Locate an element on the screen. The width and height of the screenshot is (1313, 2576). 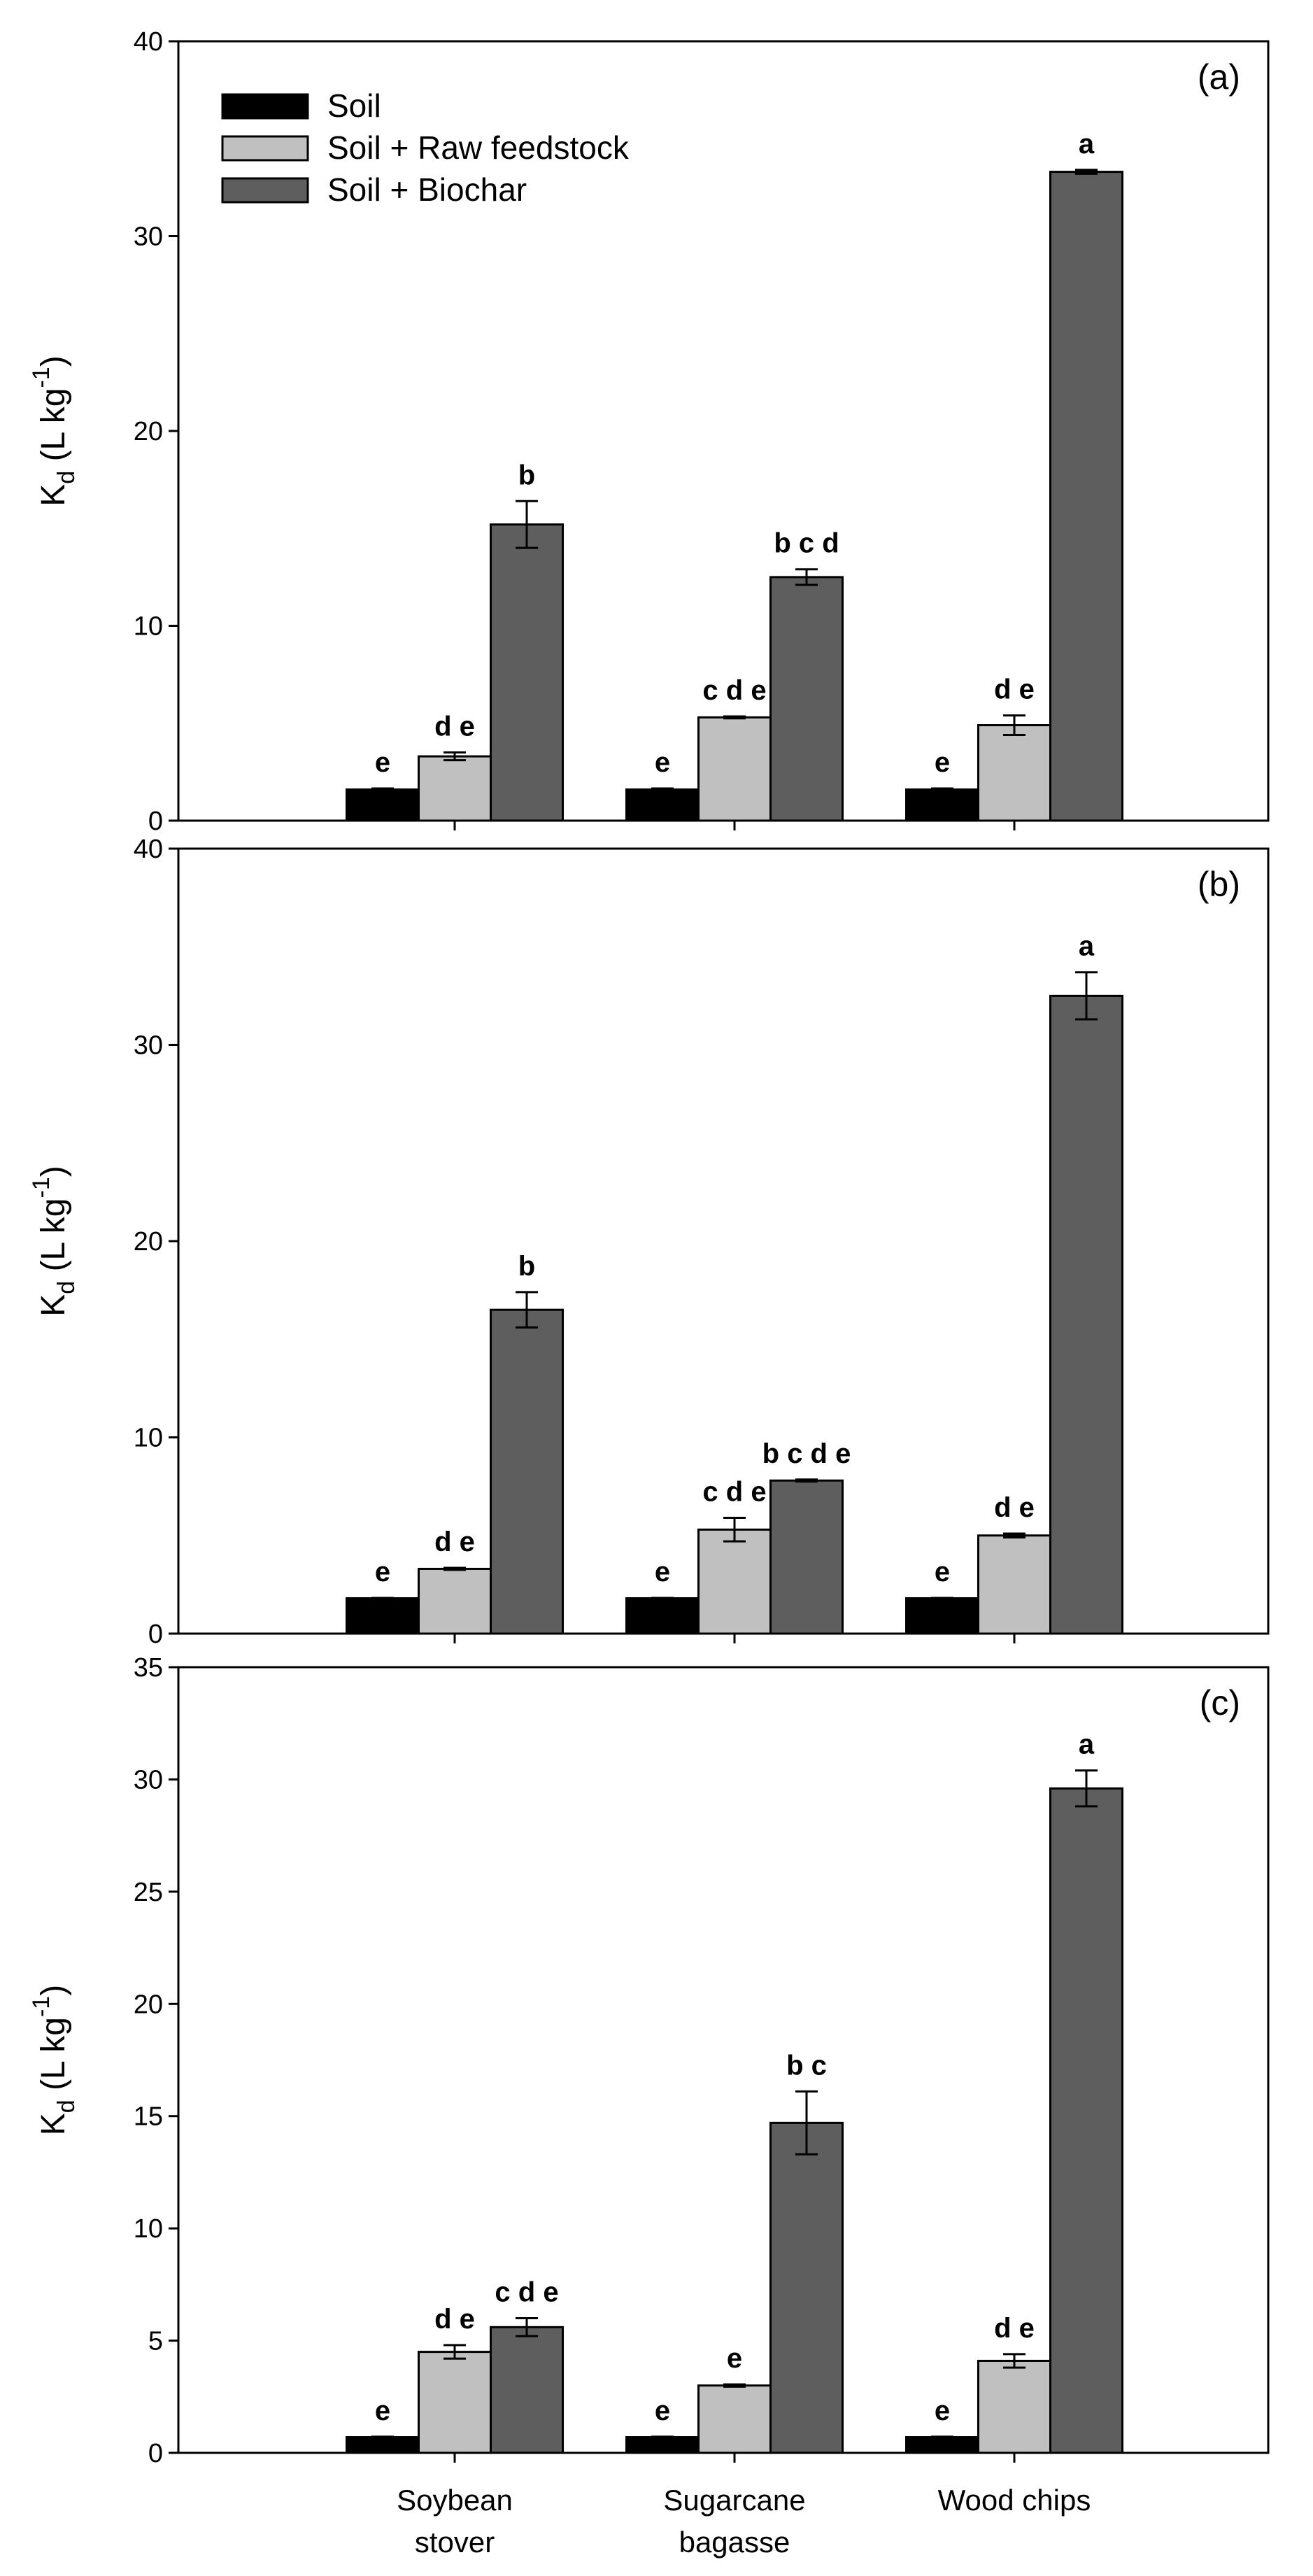
category-label-line: Wood chips is located at coordinates (1015, 2500).